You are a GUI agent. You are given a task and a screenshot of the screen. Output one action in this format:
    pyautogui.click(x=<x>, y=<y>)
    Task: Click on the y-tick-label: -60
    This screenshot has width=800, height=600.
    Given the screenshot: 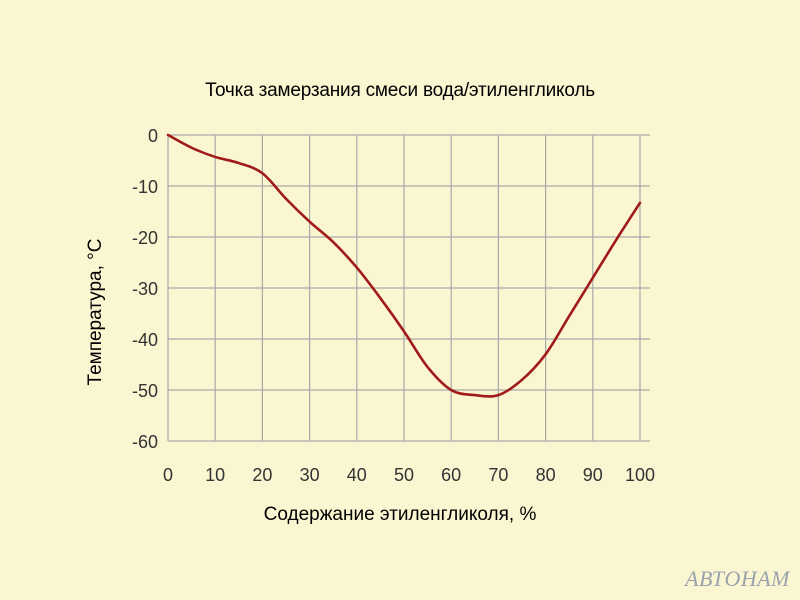 What is the action you would take?
    pyautogui.click(x=145, y=442)
    